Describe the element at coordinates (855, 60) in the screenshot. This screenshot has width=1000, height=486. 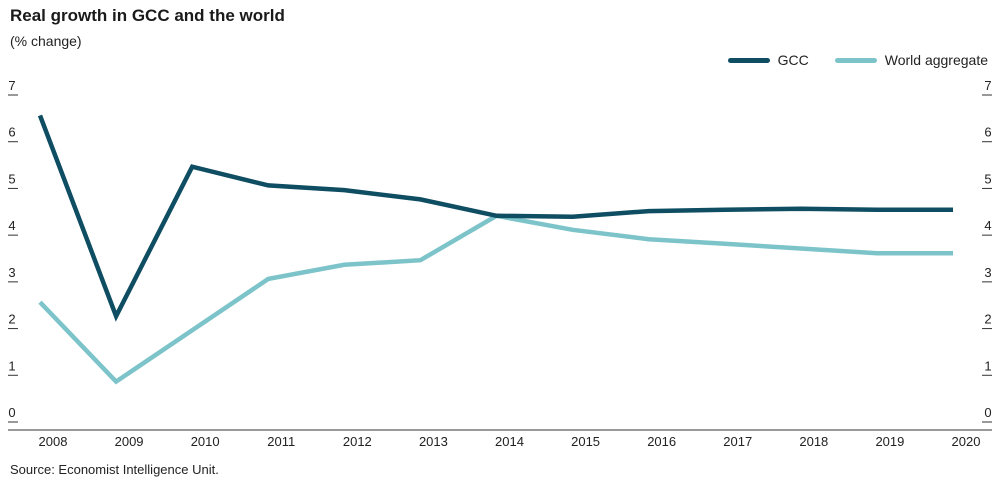
I see `legend-swatch-world` at that location.